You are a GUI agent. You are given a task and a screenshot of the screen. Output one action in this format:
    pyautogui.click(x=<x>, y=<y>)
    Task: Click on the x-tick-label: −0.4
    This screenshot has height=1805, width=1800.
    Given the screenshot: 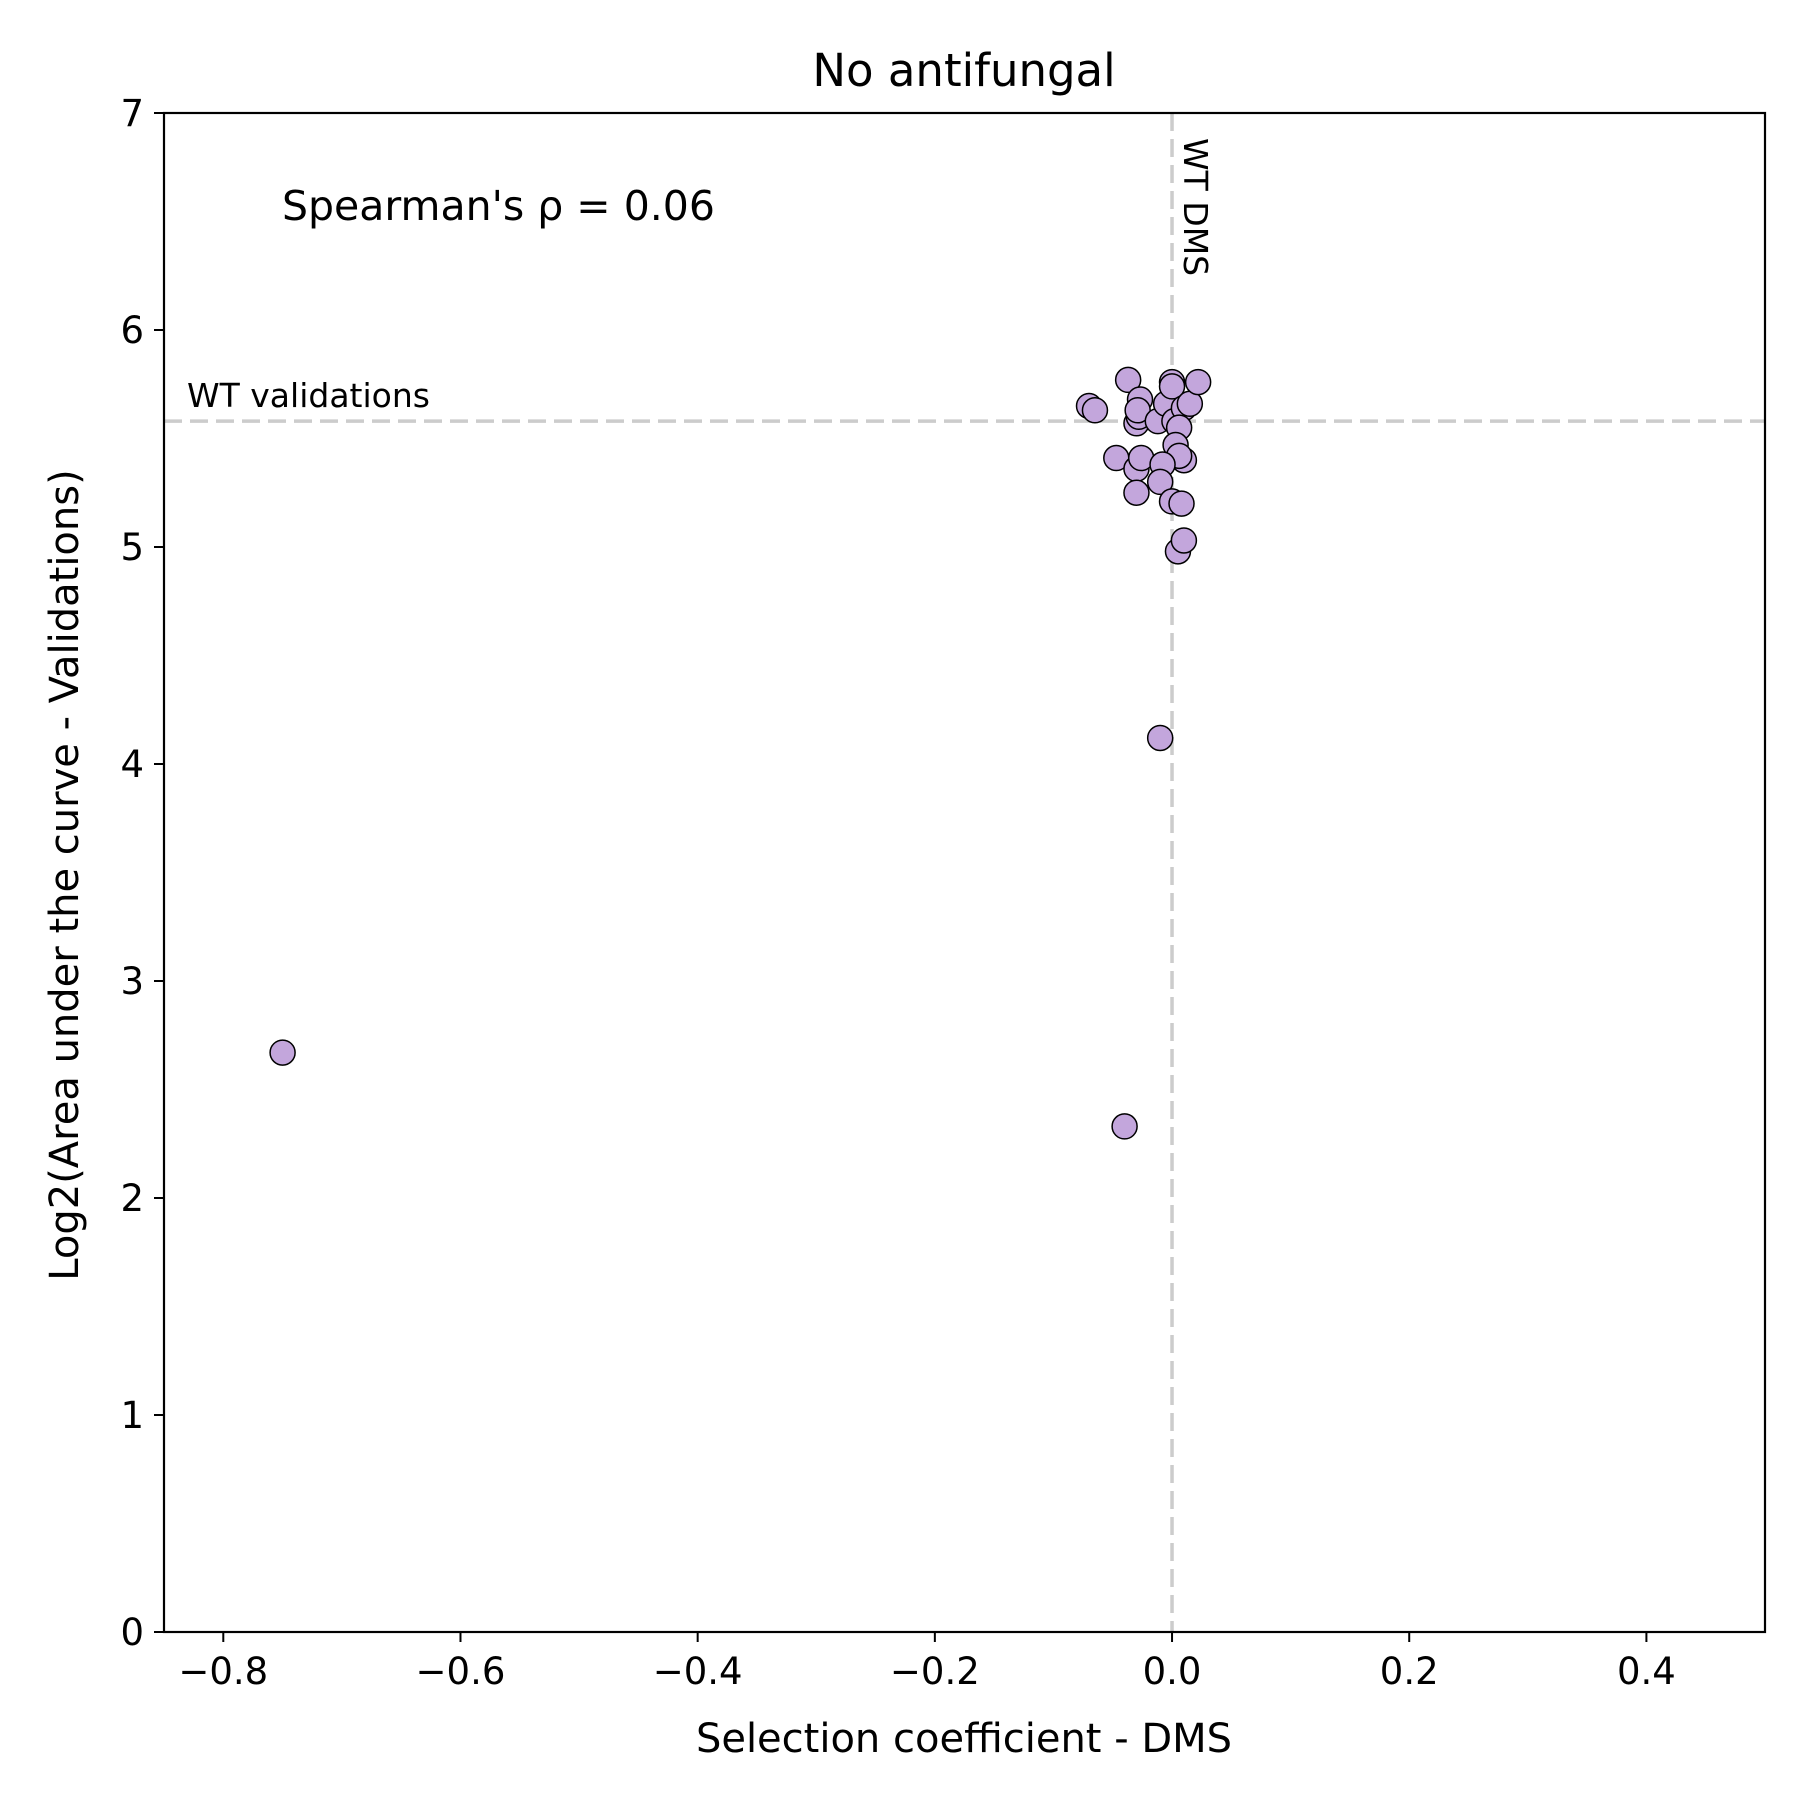 What is the action you would take?
    pyautogui.click(x=698, y=1671)
    